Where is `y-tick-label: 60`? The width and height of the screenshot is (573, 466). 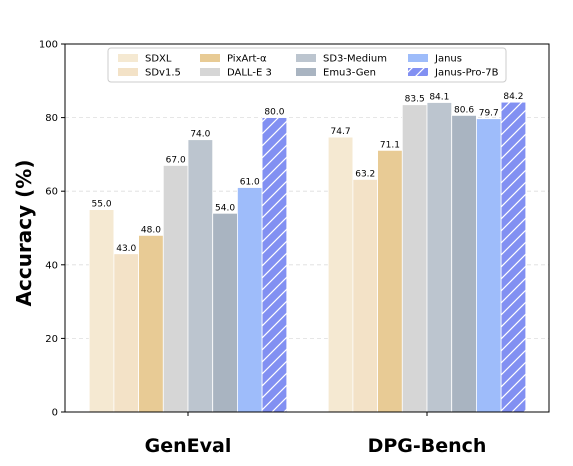
y-tick-label: 60 is located at coordinates (51, 192).